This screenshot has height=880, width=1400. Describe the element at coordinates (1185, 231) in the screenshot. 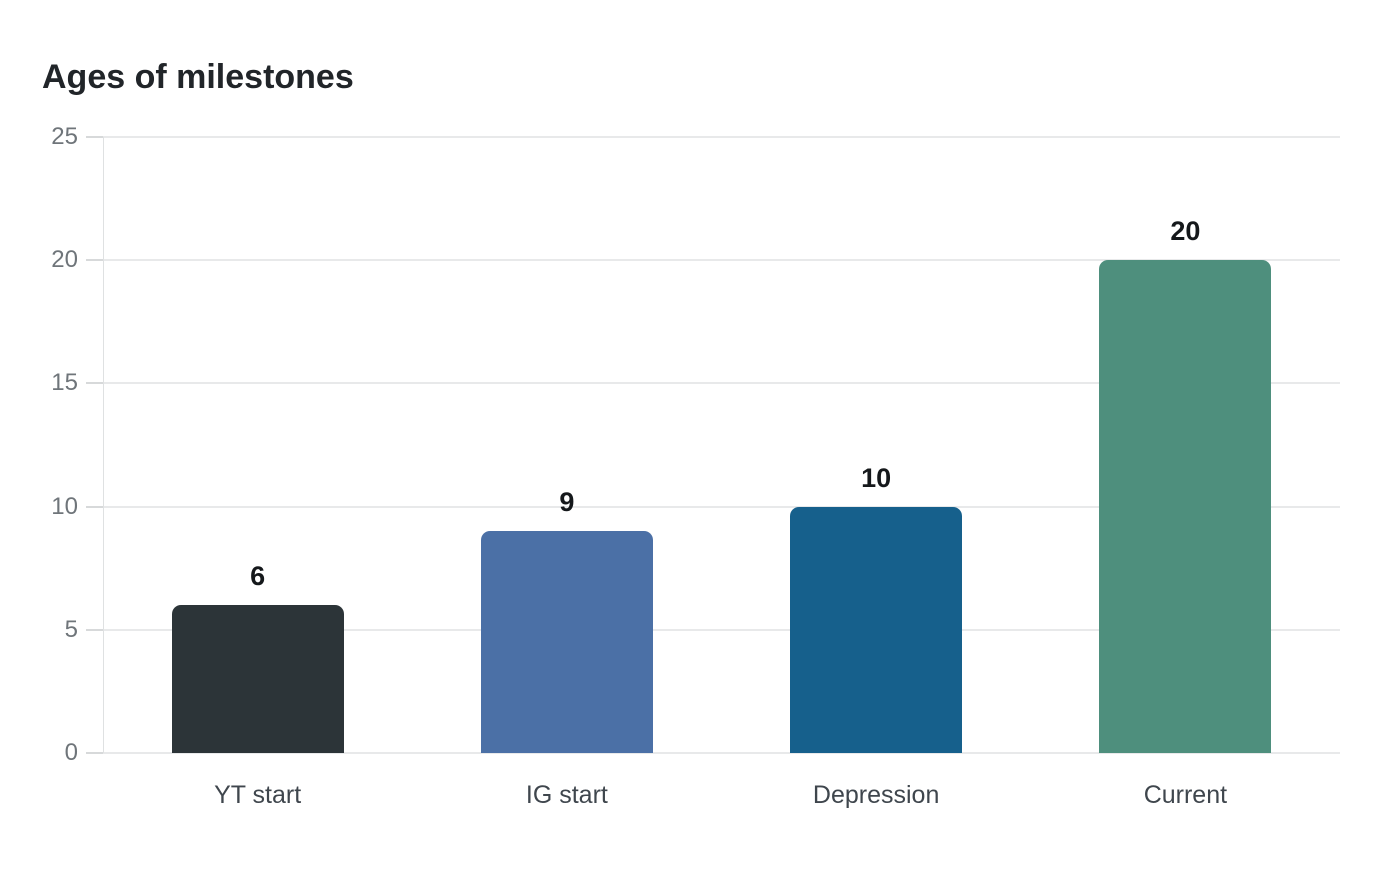

I see `bar-value-label: 20` at that location.